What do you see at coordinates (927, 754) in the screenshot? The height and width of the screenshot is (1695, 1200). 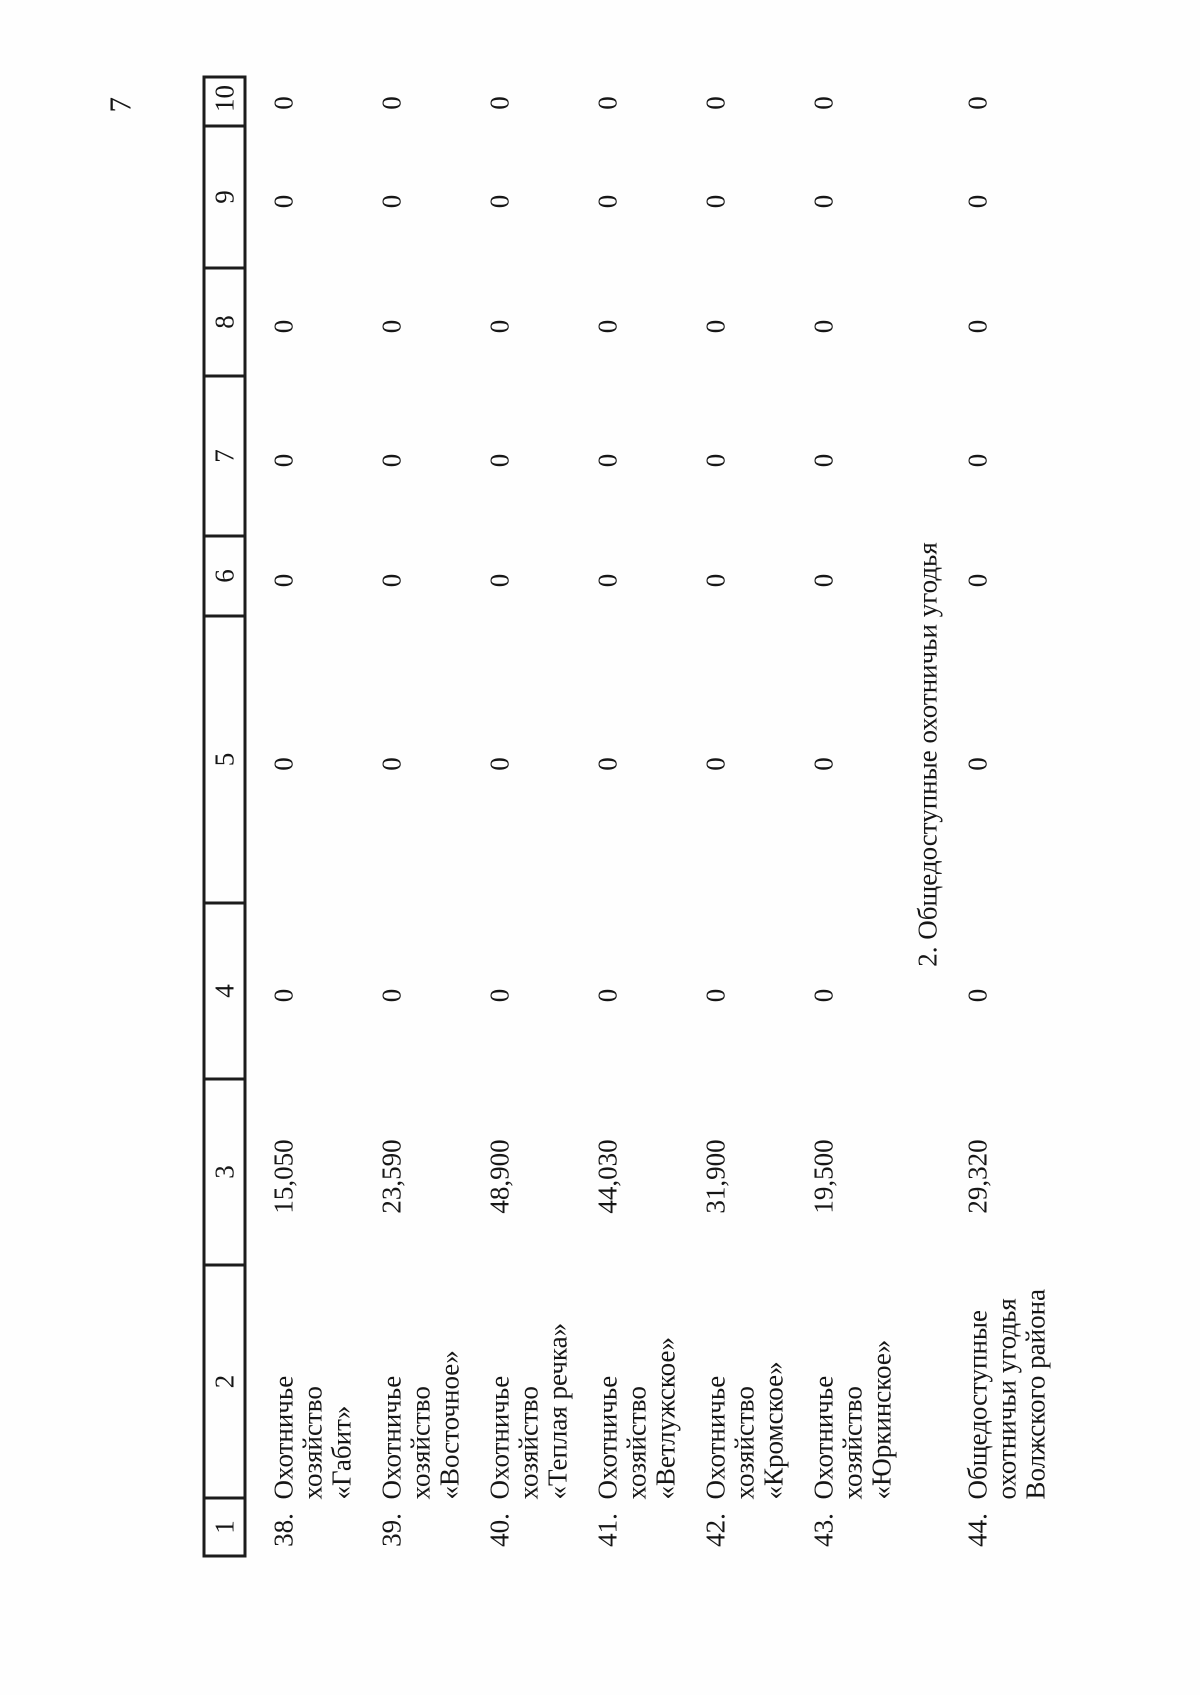 I see `section-header-text: 2. Общедоступные охотничьи угодья` at bounding box center [927, 754].